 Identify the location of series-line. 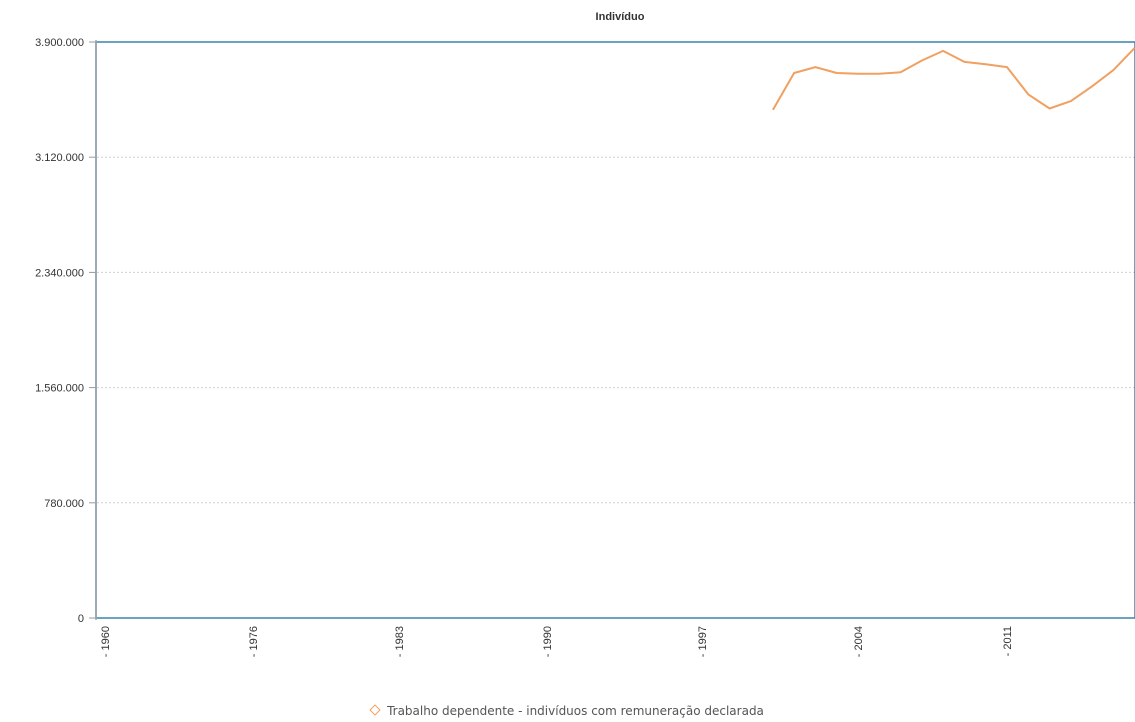
(953, 79).